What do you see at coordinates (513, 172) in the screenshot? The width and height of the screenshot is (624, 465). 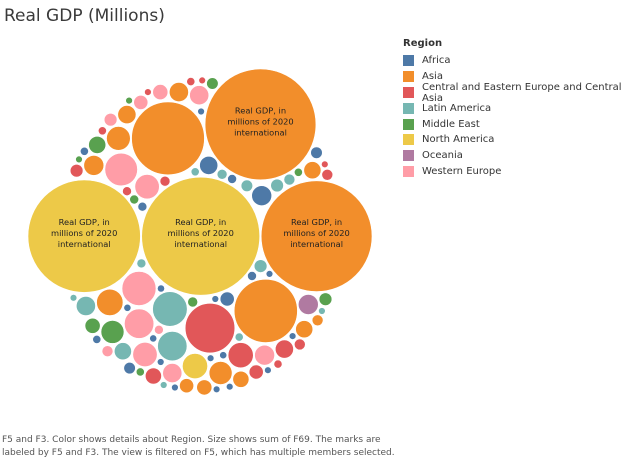 I see `legend-item: Western Europe` at bounding box center [513, 172].